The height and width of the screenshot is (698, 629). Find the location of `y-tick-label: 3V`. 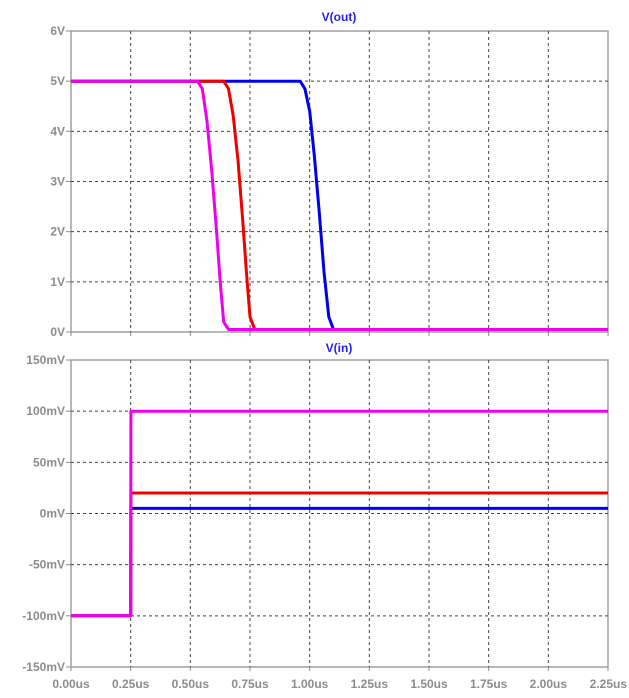

y-tick-label: 3V is located at coordinates (57, 182).